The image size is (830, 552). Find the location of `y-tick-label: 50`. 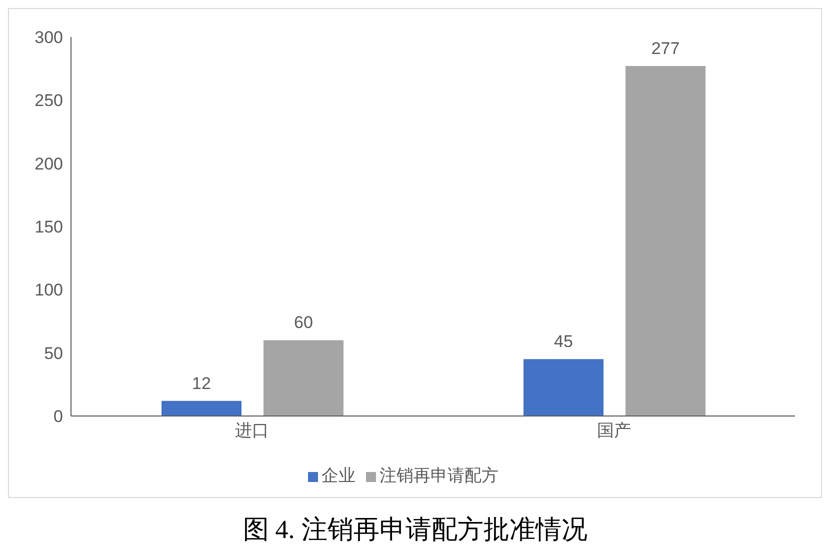

y-tick-label: 50 is located at coordinates (53, 353).